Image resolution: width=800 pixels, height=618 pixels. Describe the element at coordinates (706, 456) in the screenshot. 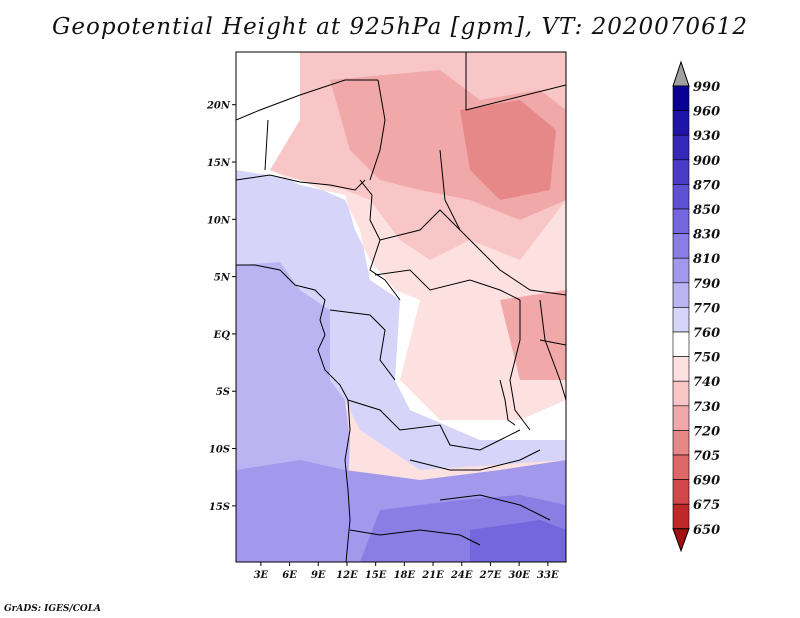

I see `colorbar-level-label: 705` at that location.